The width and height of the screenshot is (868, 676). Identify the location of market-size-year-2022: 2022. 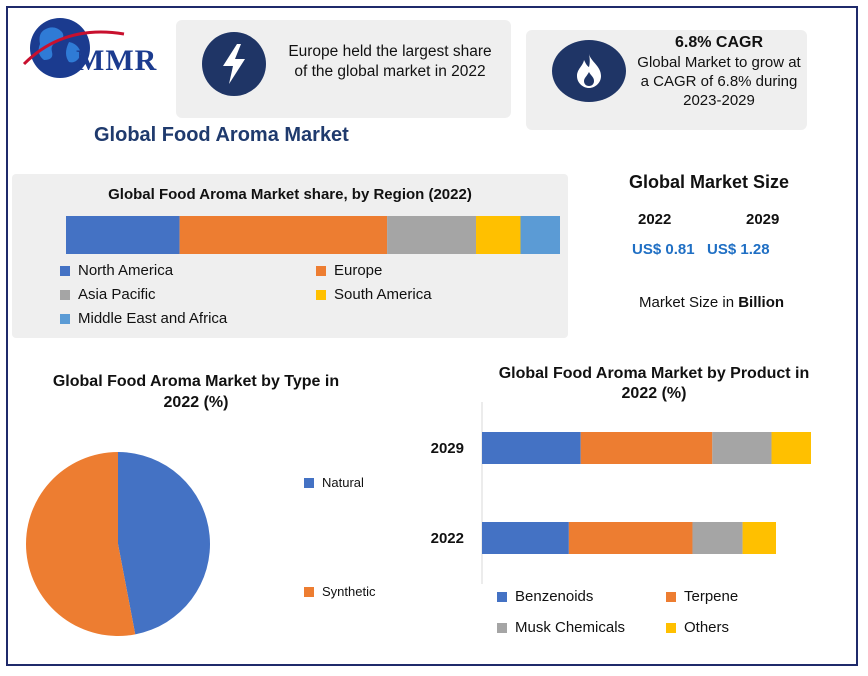
(655, 219).